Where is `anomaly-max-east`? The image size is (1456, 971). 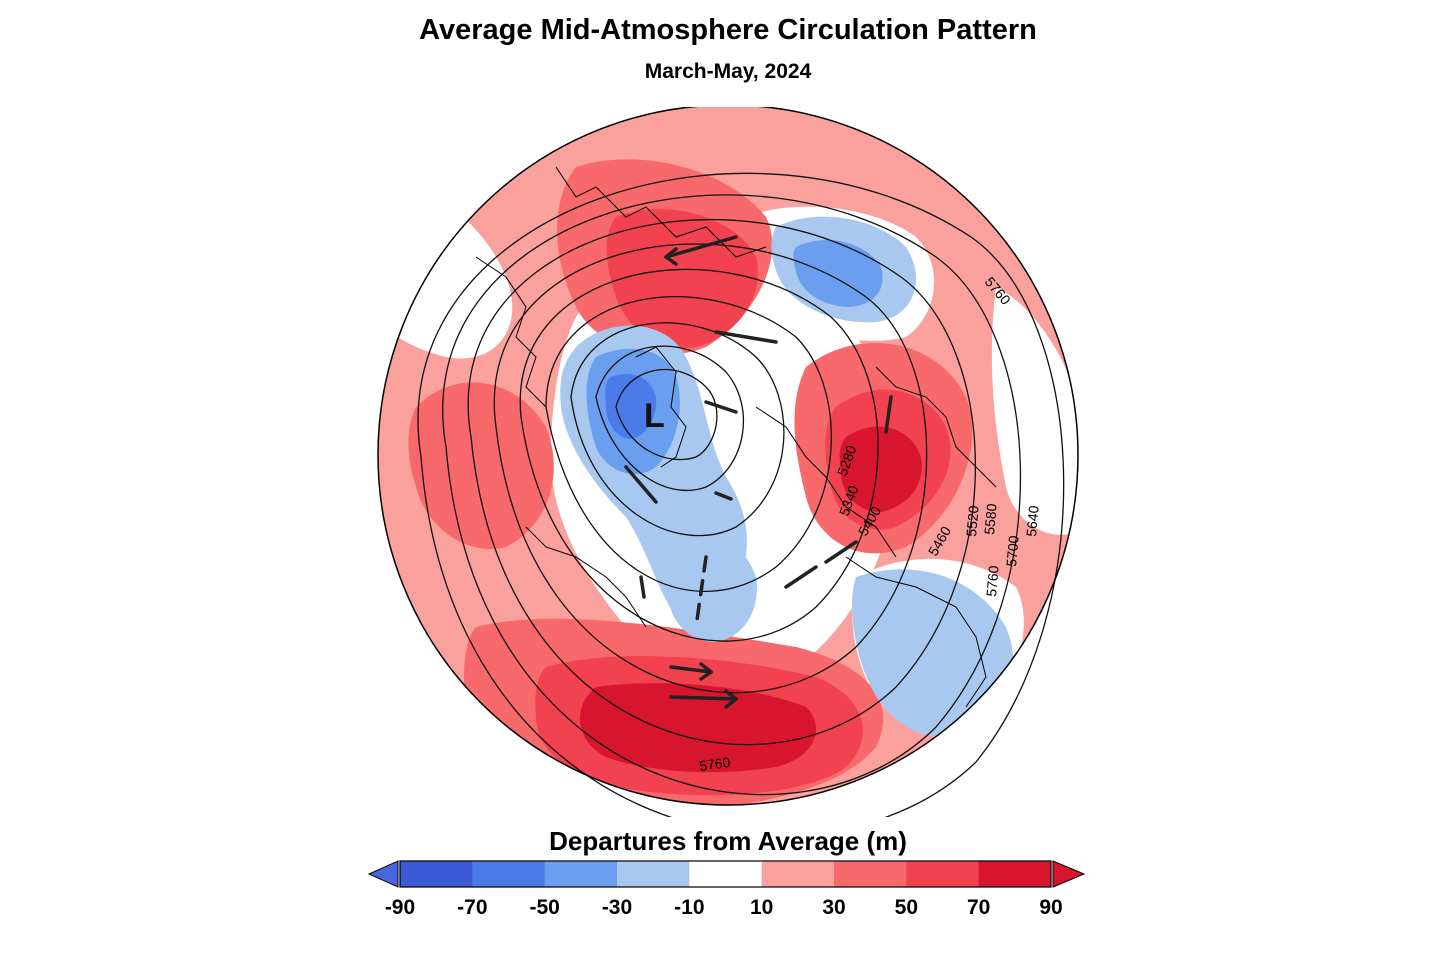 anomaly-max-east is located at coordinates (880, 469).